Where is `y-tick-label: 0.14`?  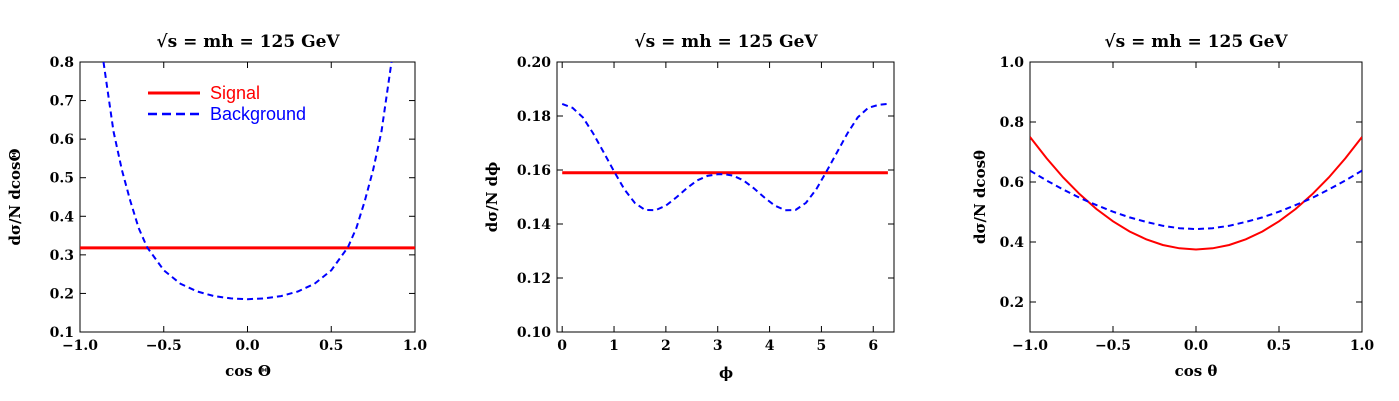 y-tick-label: 0.14 is located at coordinates (534, 225).